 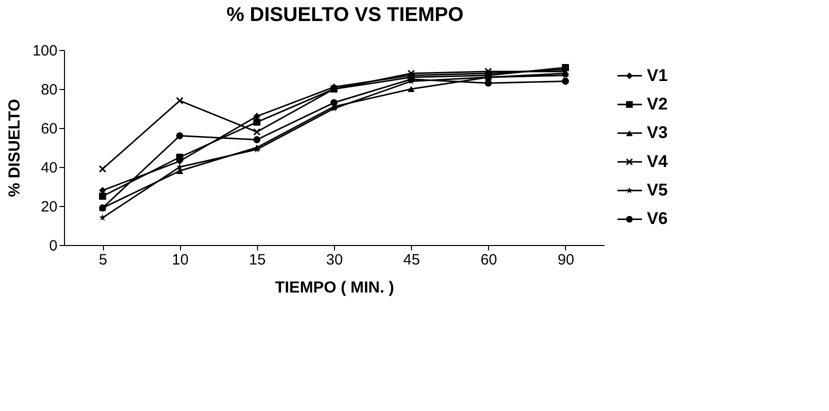 What do you see at coordinates (15, 148) in the screenshot?
I see `y-axis-title: % DISUELTO` at bounding box center [15, 148].